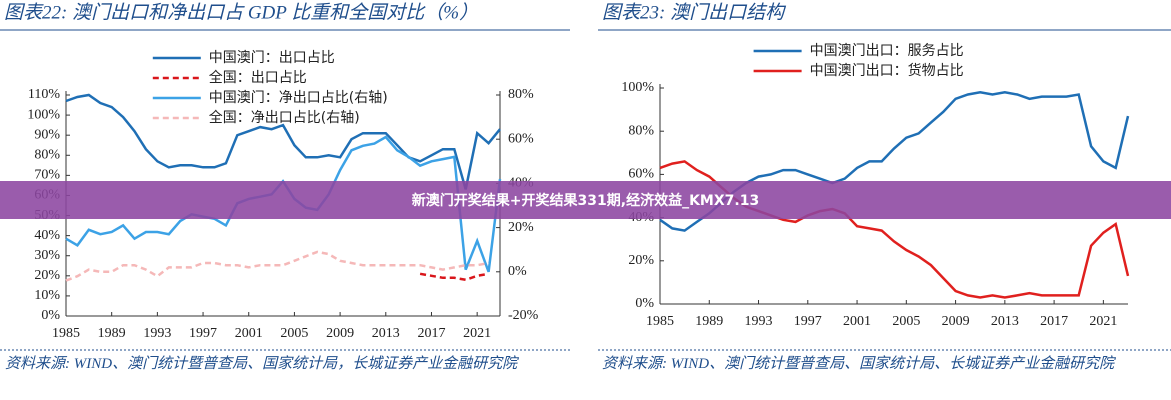 The height and width of the screenshot is (400, 1171). Describe the element at coordinates (272, 58) in the screenshot. I see `legend-label: 中国澳门：出口占比` at that location.